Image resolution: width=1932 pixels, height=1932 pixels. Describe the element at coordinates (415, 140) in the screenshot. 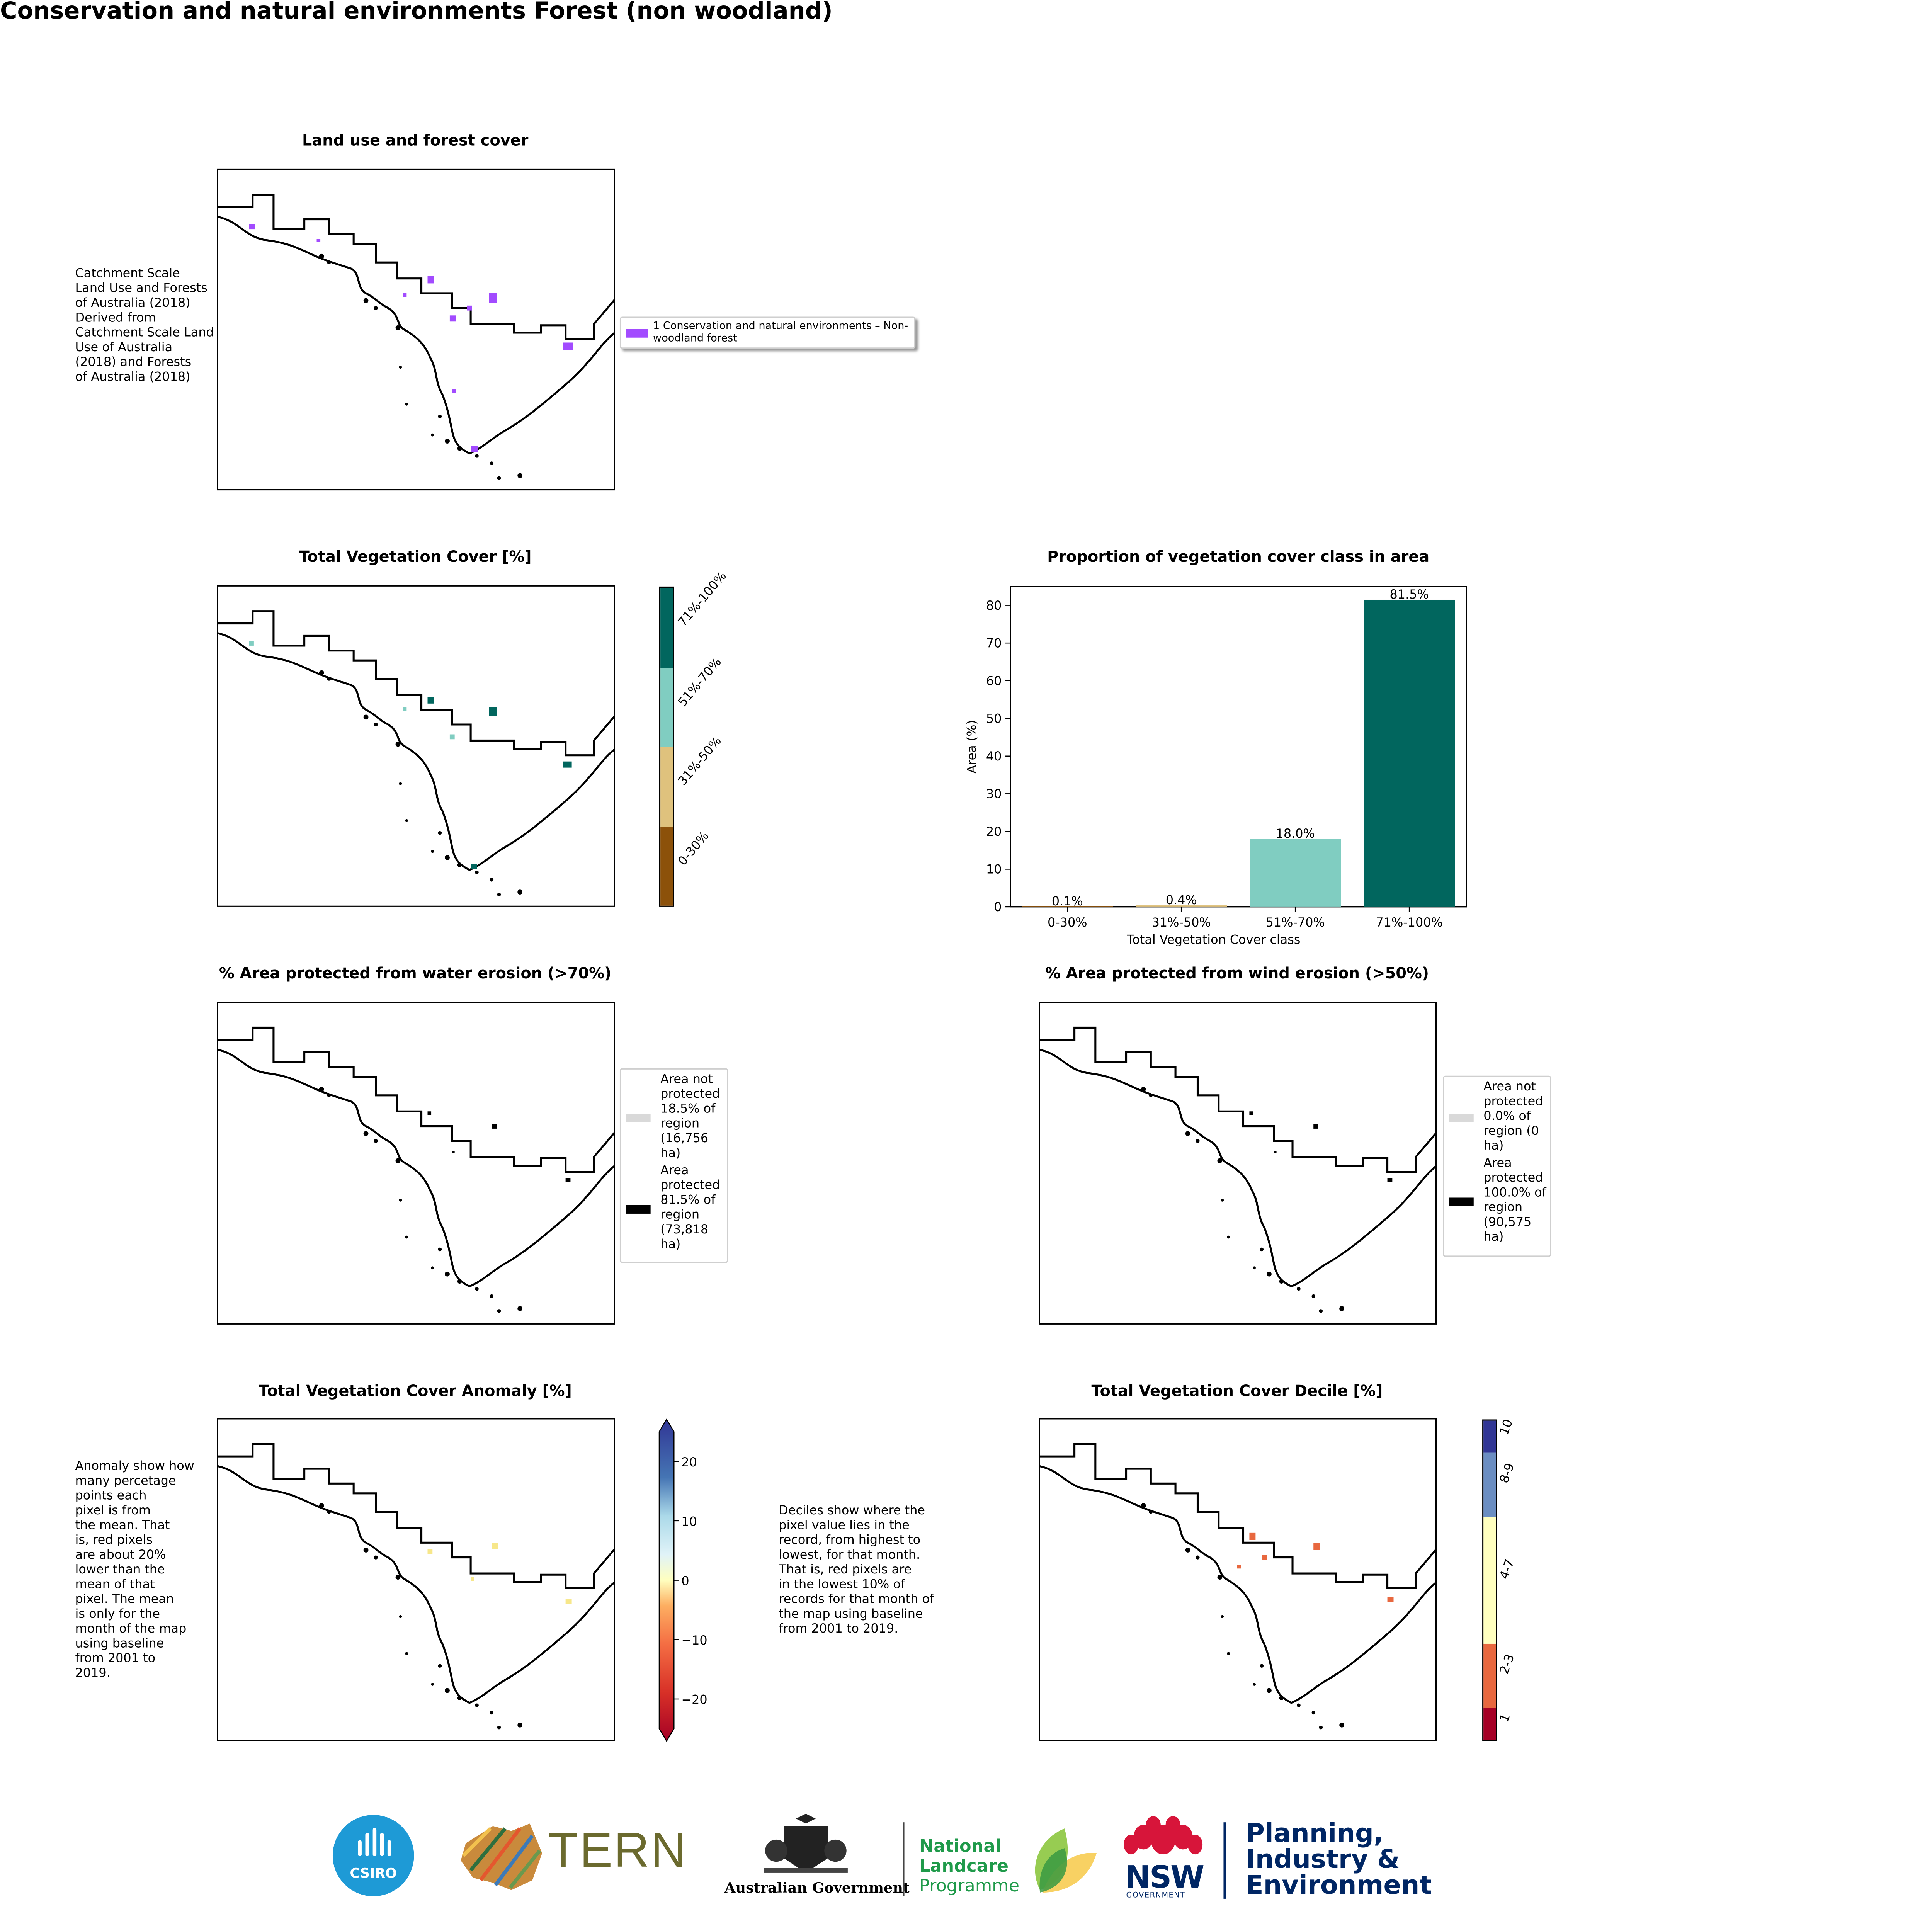

I see `land-use-title: Land use and forest cover` at that location.